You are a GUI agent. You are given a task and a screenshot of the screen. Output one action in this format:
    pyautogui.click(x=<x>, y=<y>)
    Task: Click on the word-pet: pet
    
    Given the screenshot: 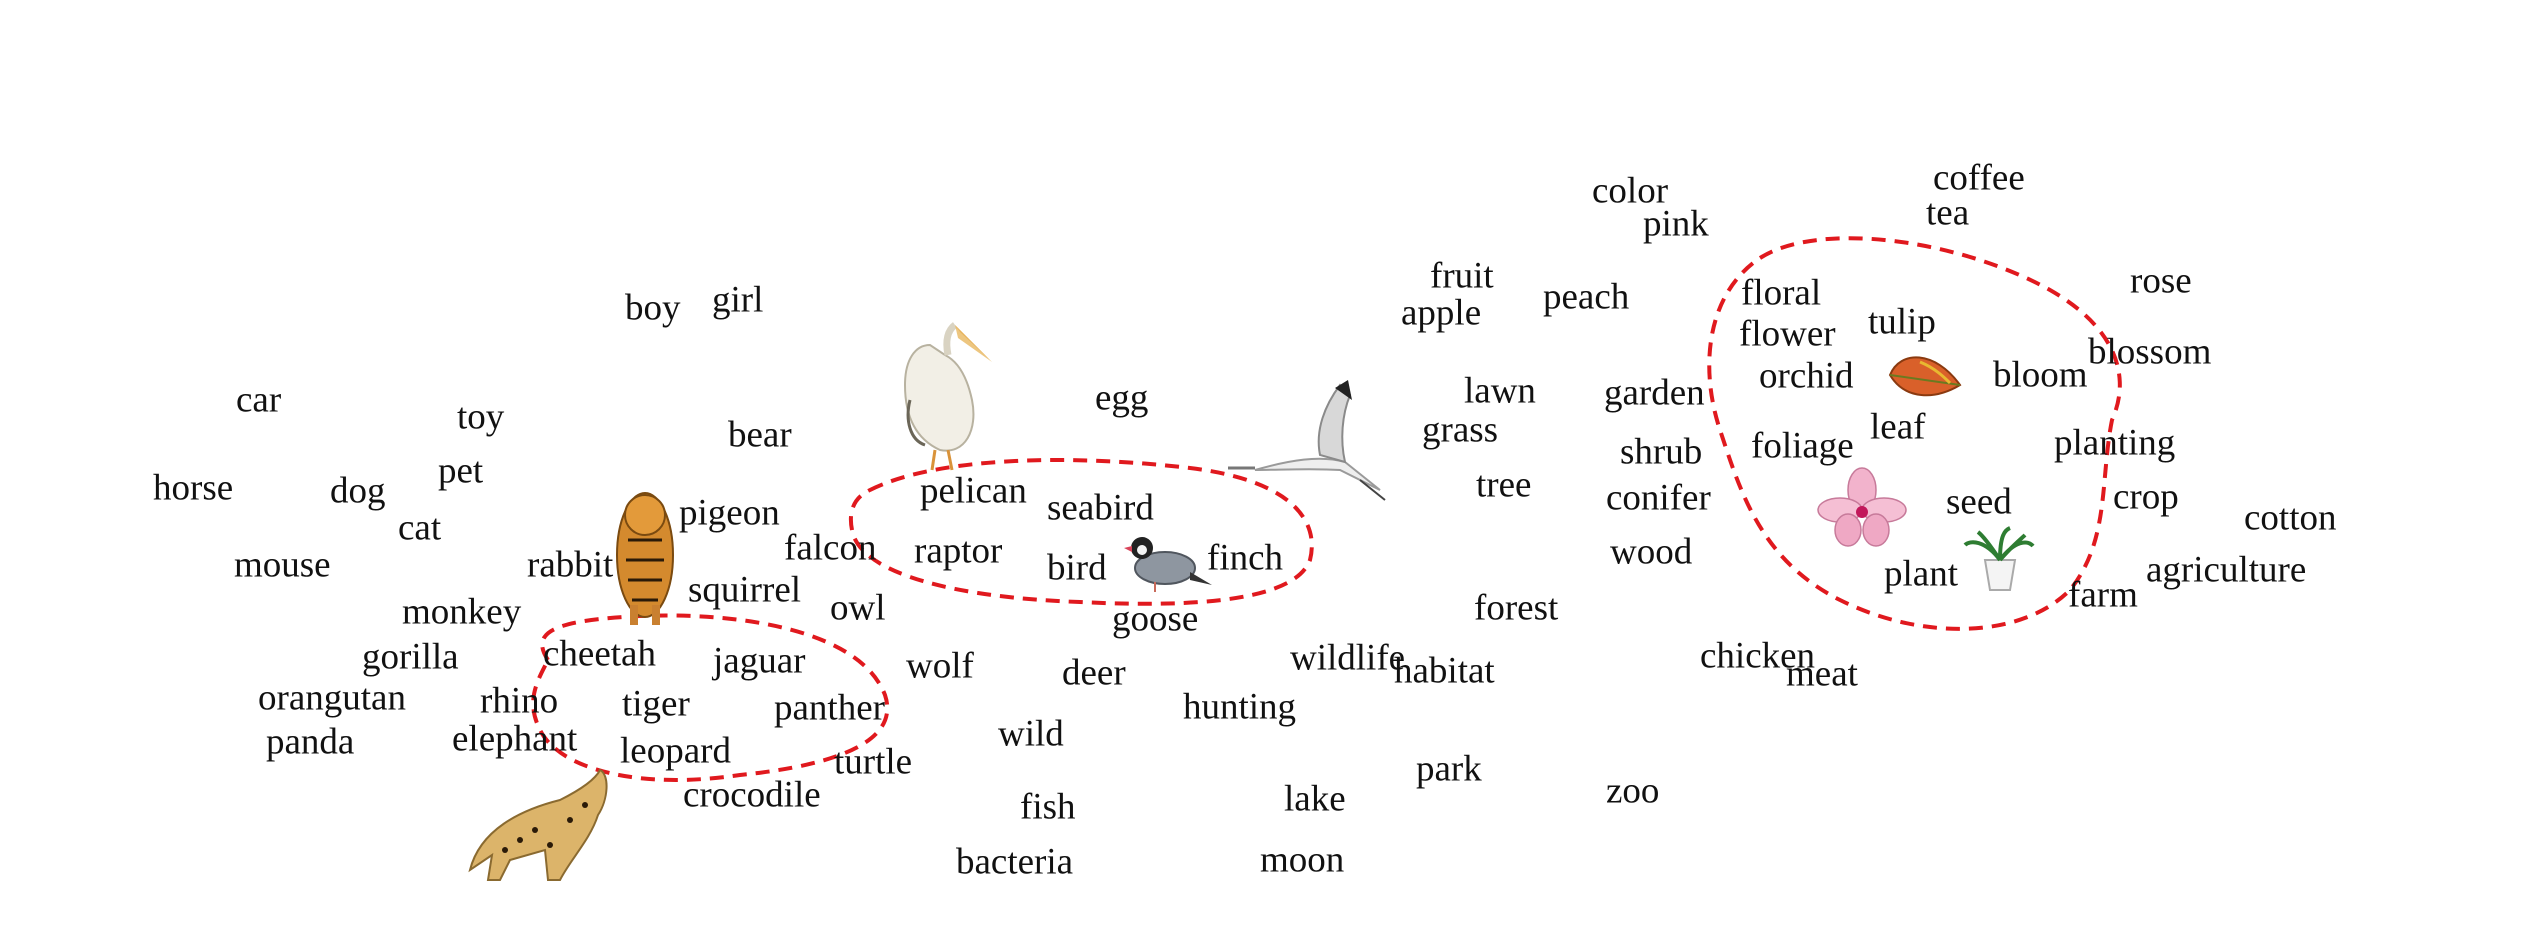 What is the action you would take?
    pyautogui.click(x=461, y=471)
    